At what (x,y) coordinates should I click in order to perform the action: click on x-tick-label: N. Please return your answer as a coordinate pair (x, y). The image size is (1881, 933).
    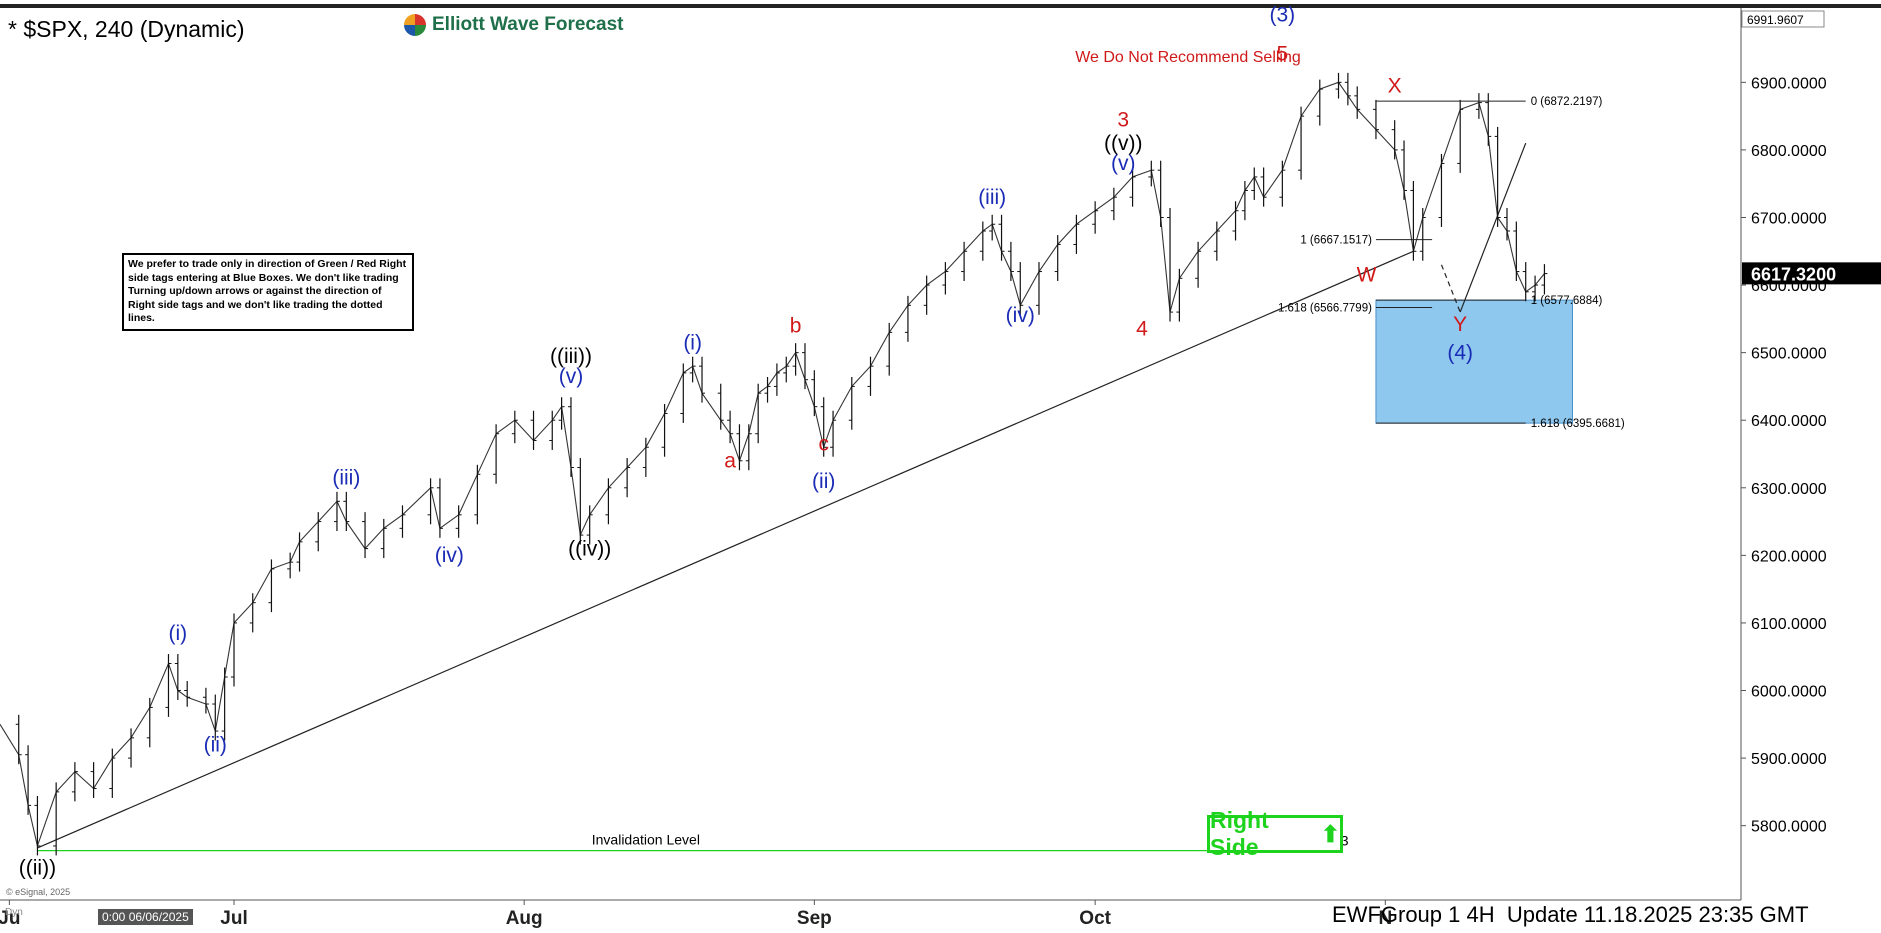
    Looking at the image, I should click on (1385, 918).